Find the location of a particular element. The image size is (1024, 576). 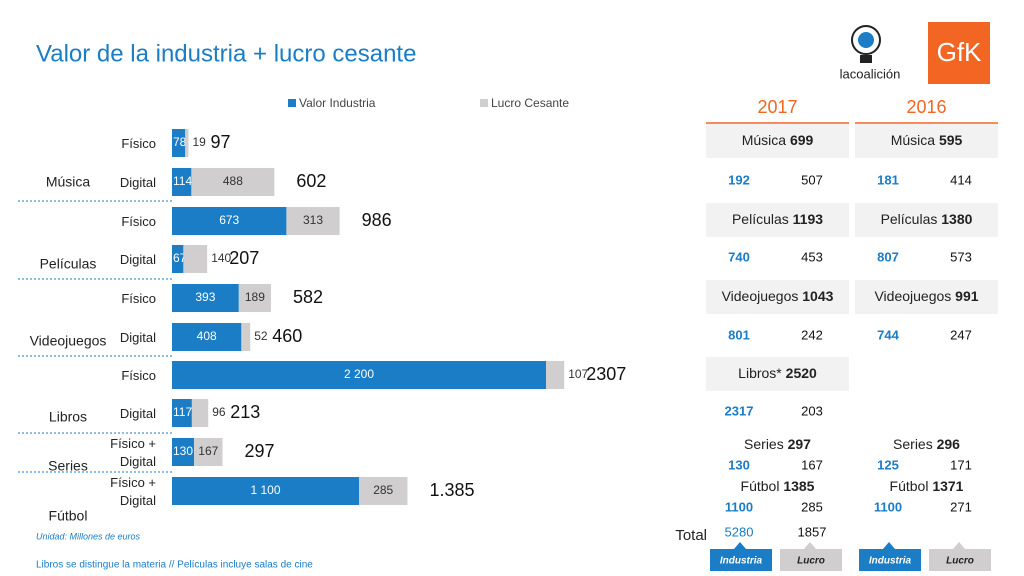

section-total: 1380 is located at coordinates (956, 219).